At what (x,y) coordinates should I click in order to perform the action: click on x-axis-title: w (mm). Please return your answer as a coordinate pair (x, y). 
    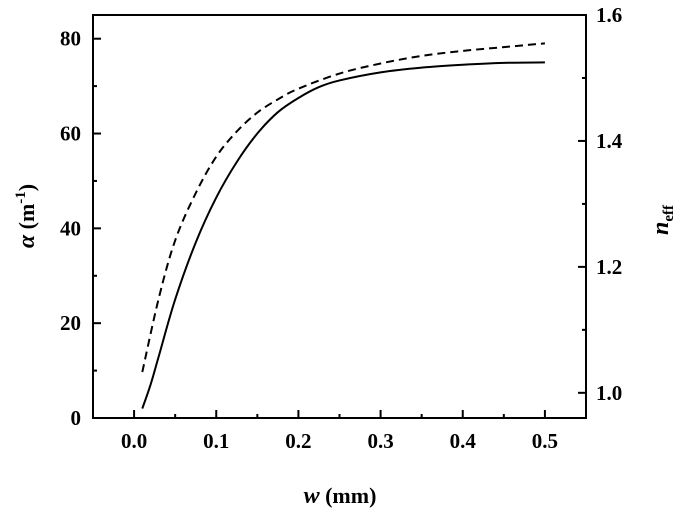
    Looking at the image, I should click on (340, 496).